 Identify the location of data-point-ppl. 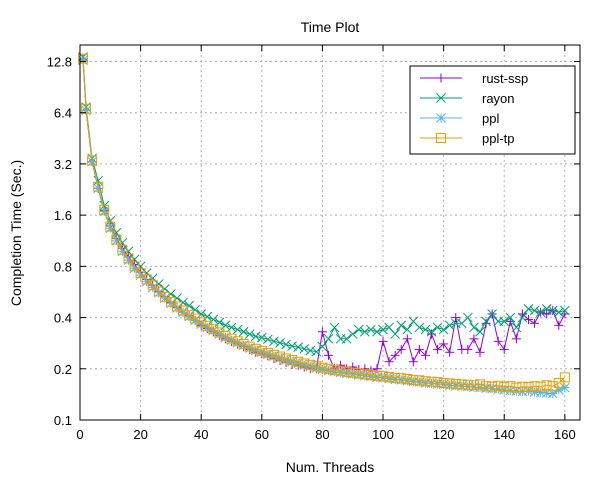
(152, 287).